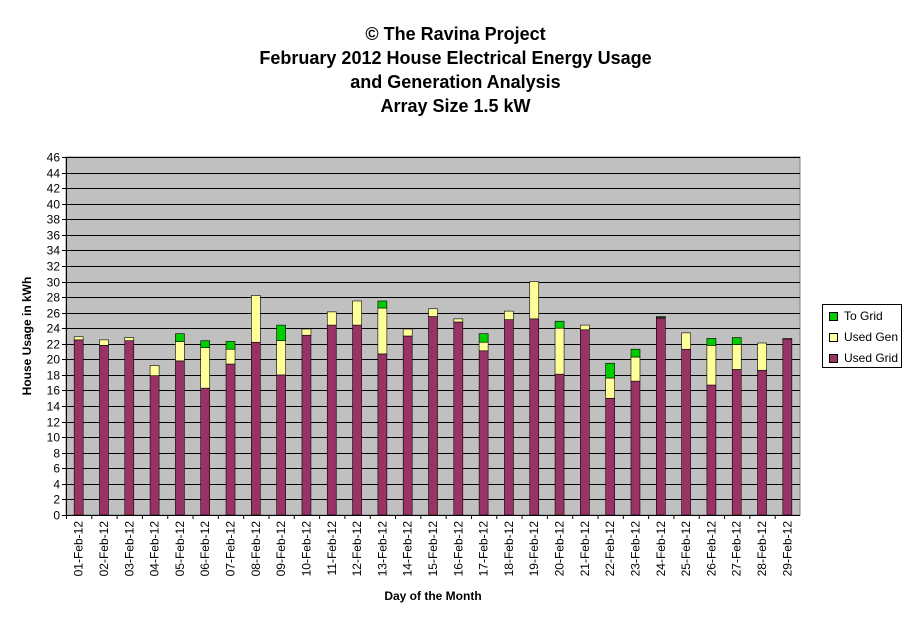 Image resolution: width=911 pixels, height=623 pixels. What do you see at coordinates (871, 358) in the screenshot?
I see `legend-label-used-grid: Used Grid` at bounding box center [871, 358].